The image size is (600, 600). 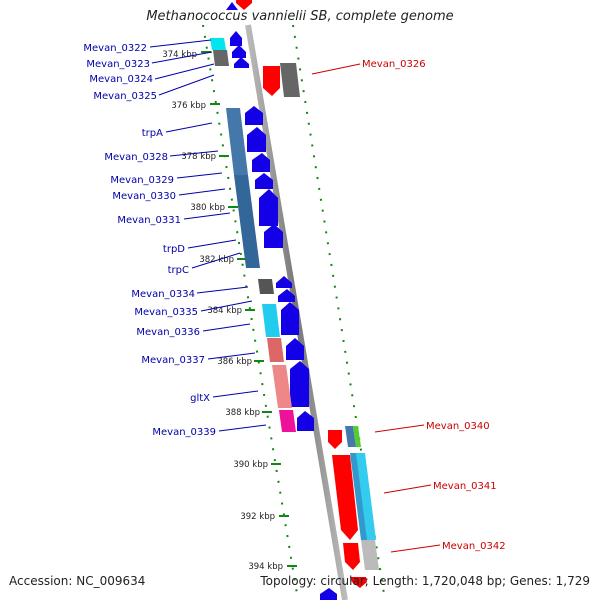 What do you see at coordinates (144, 196) in the screenshot?
I see `gene-label: Mevan_0330` at bounding box center [144, 196].